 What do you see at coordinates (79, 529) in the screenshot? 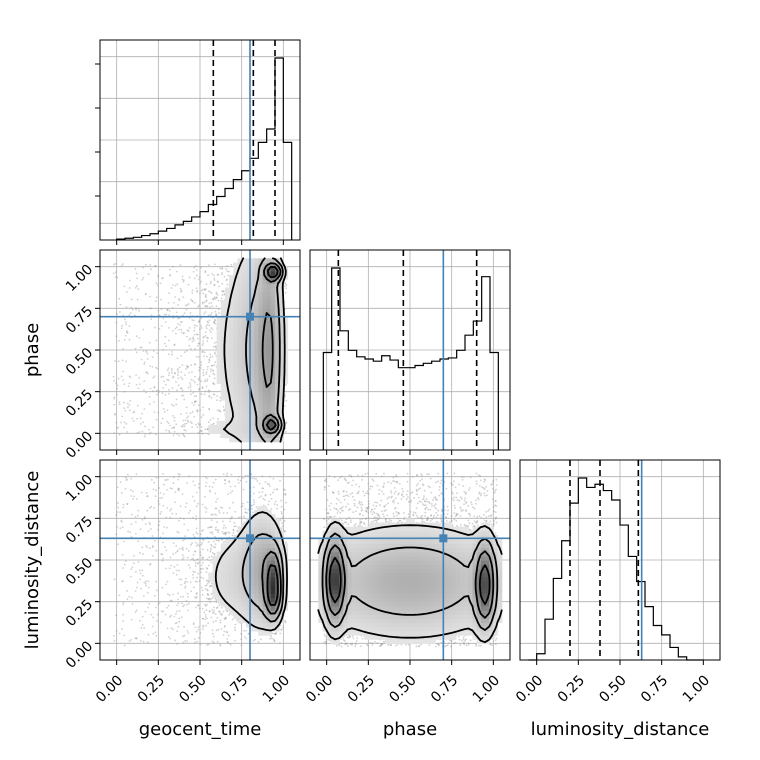
I see `y-tick-label: 0.75` at bounding box center [79, 529].